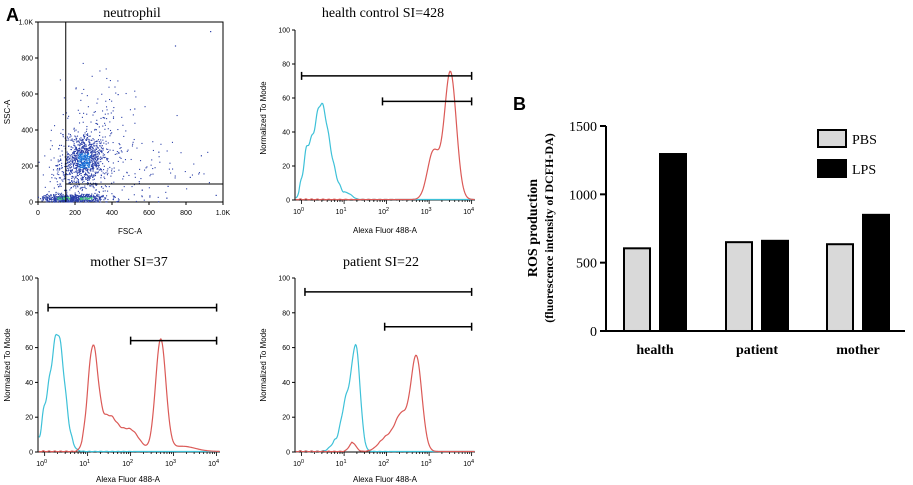 The width and height of the screenshot is (913, 485). Describe the element at coordinates (27, 59) in the screenshot. I see `scatter-y-tick-label: 800` at that location.